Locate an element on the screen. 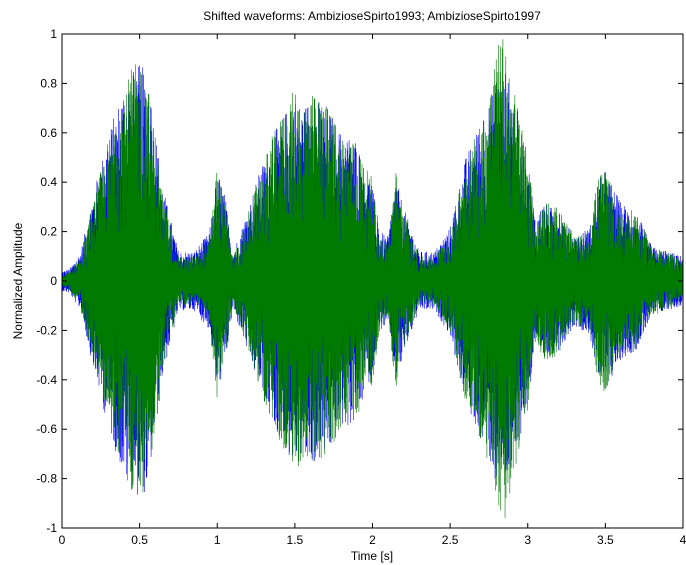  y-tick-label: 0.2 is located at coordinates (48, 232).